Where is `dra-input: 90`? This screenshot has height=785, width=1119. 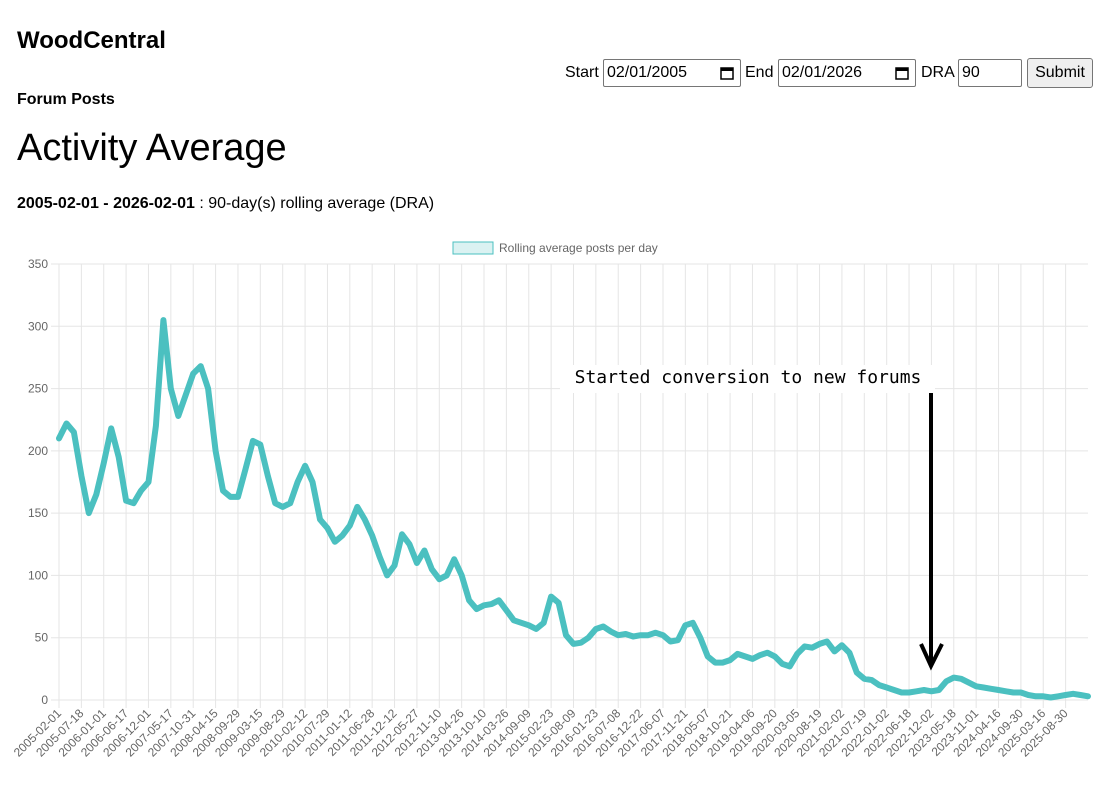
dra-input: 90 is located at coordinates (990, 73).